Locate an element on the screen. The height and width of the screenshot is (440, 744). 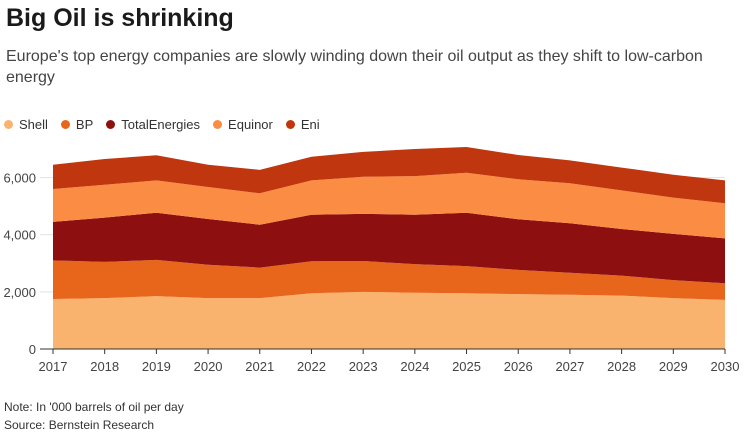
area-bp is located at coordinates (389, 279).